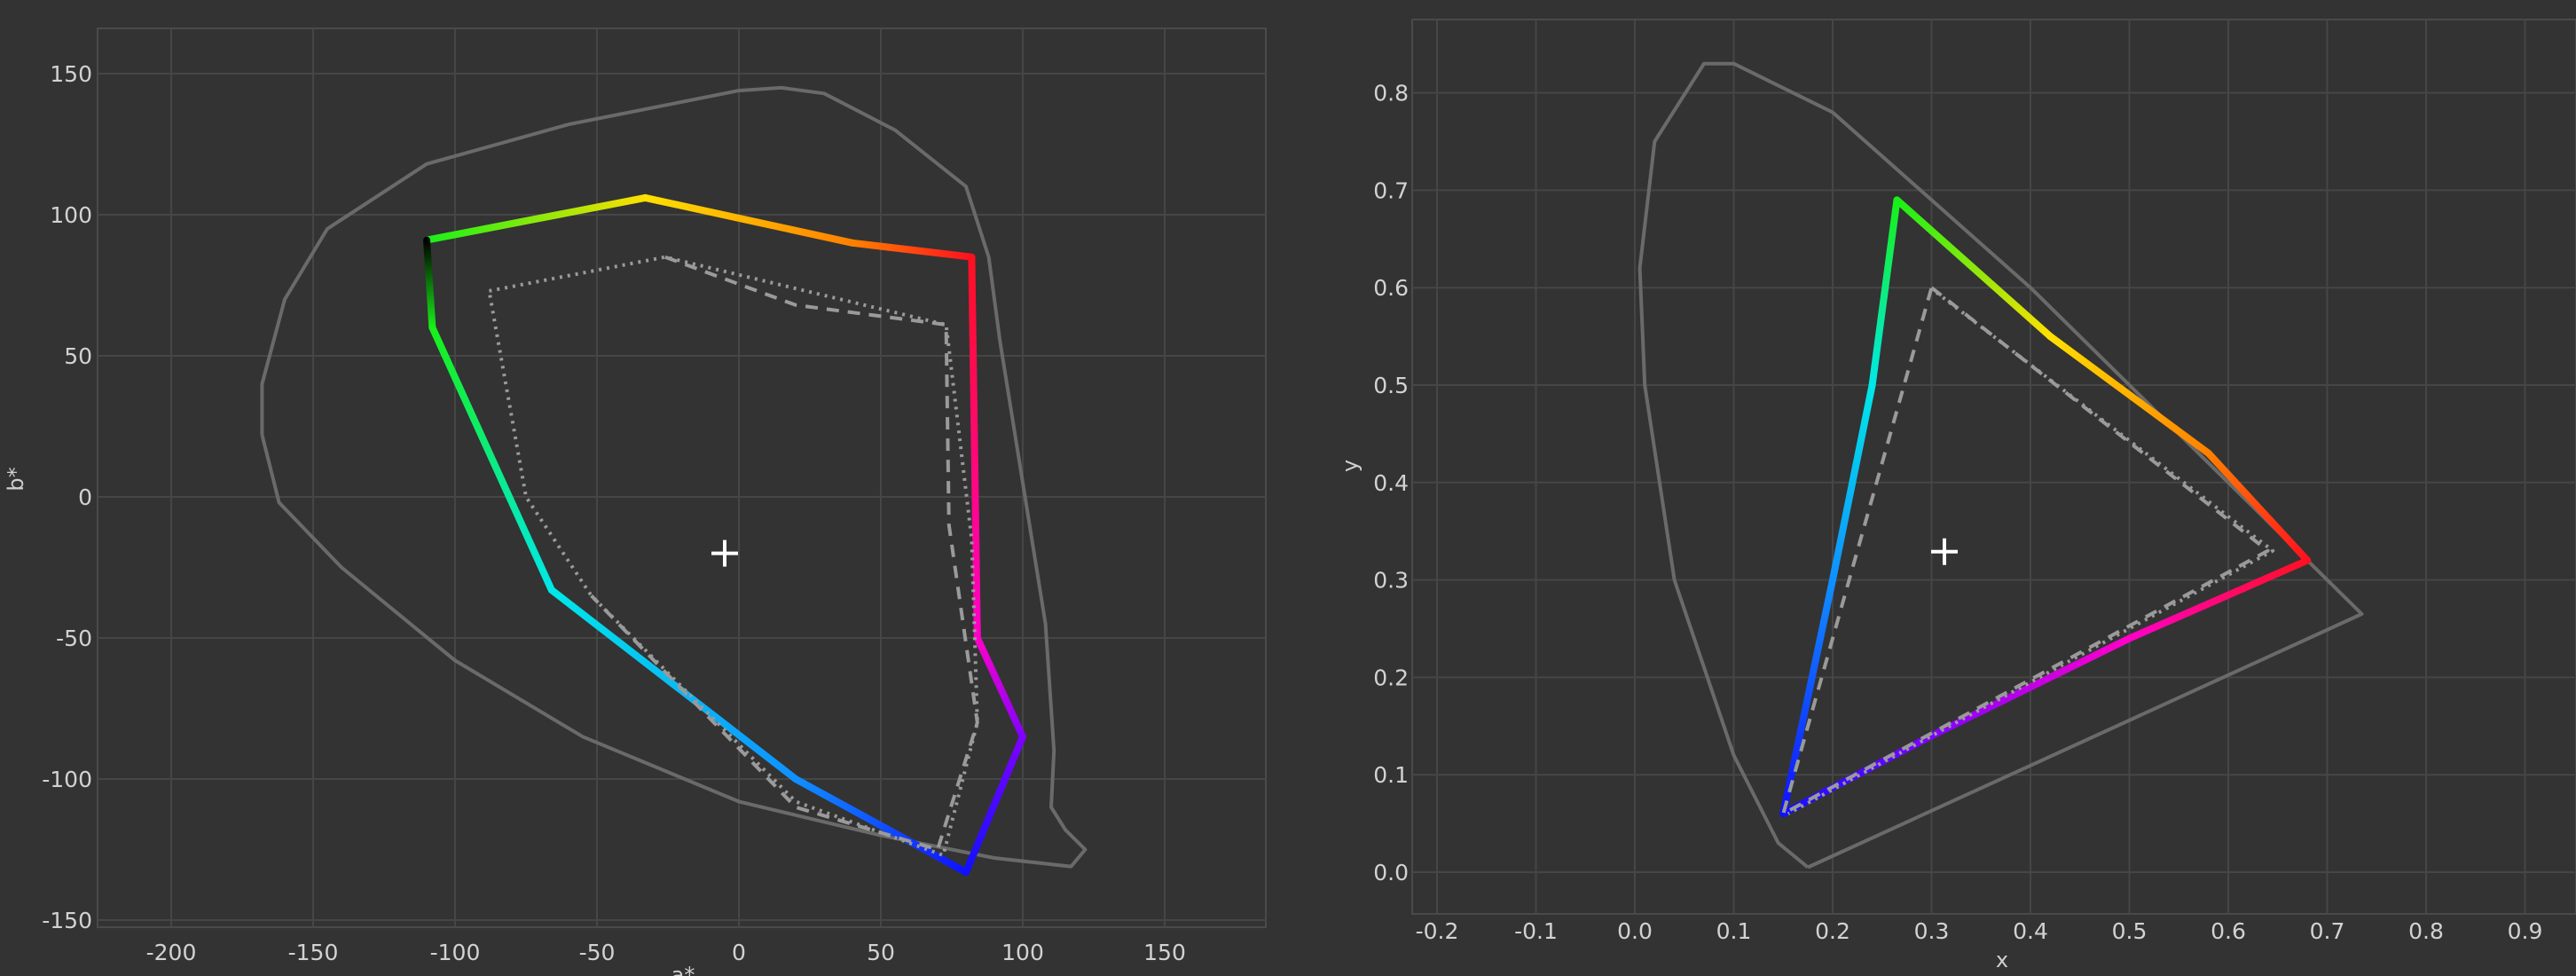 The width and height of the screenshot is (2576, 976). I want to click on x-tick-label: 50, so click(881, 952).